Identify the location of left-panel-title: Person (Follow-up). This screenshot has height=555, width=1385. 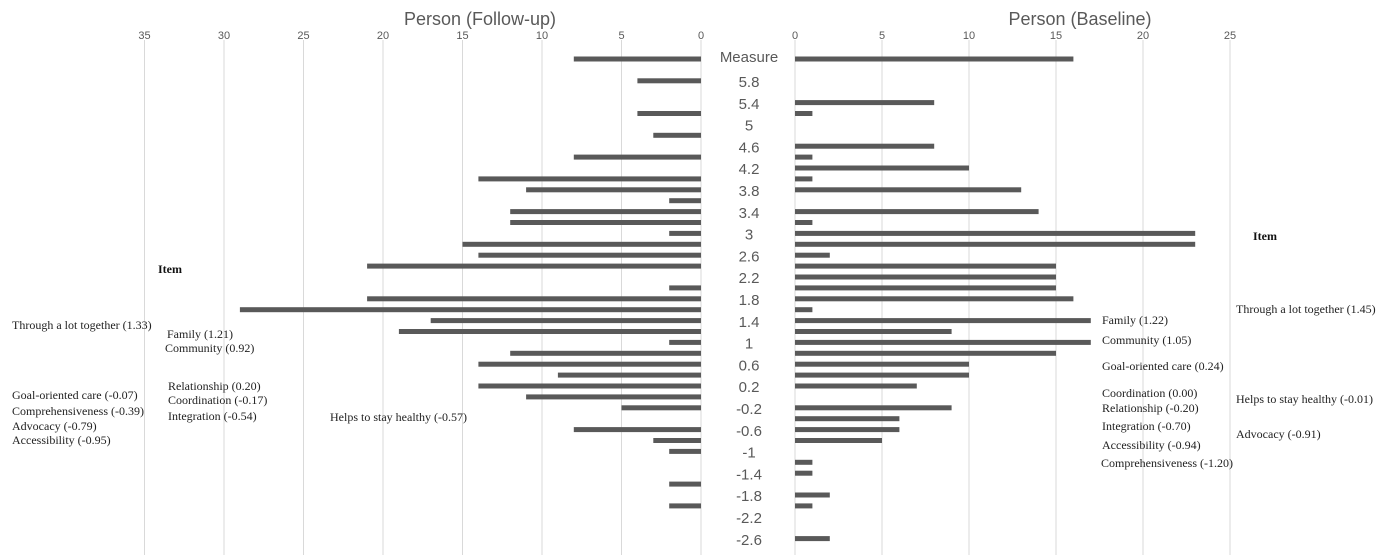
(480, 19).